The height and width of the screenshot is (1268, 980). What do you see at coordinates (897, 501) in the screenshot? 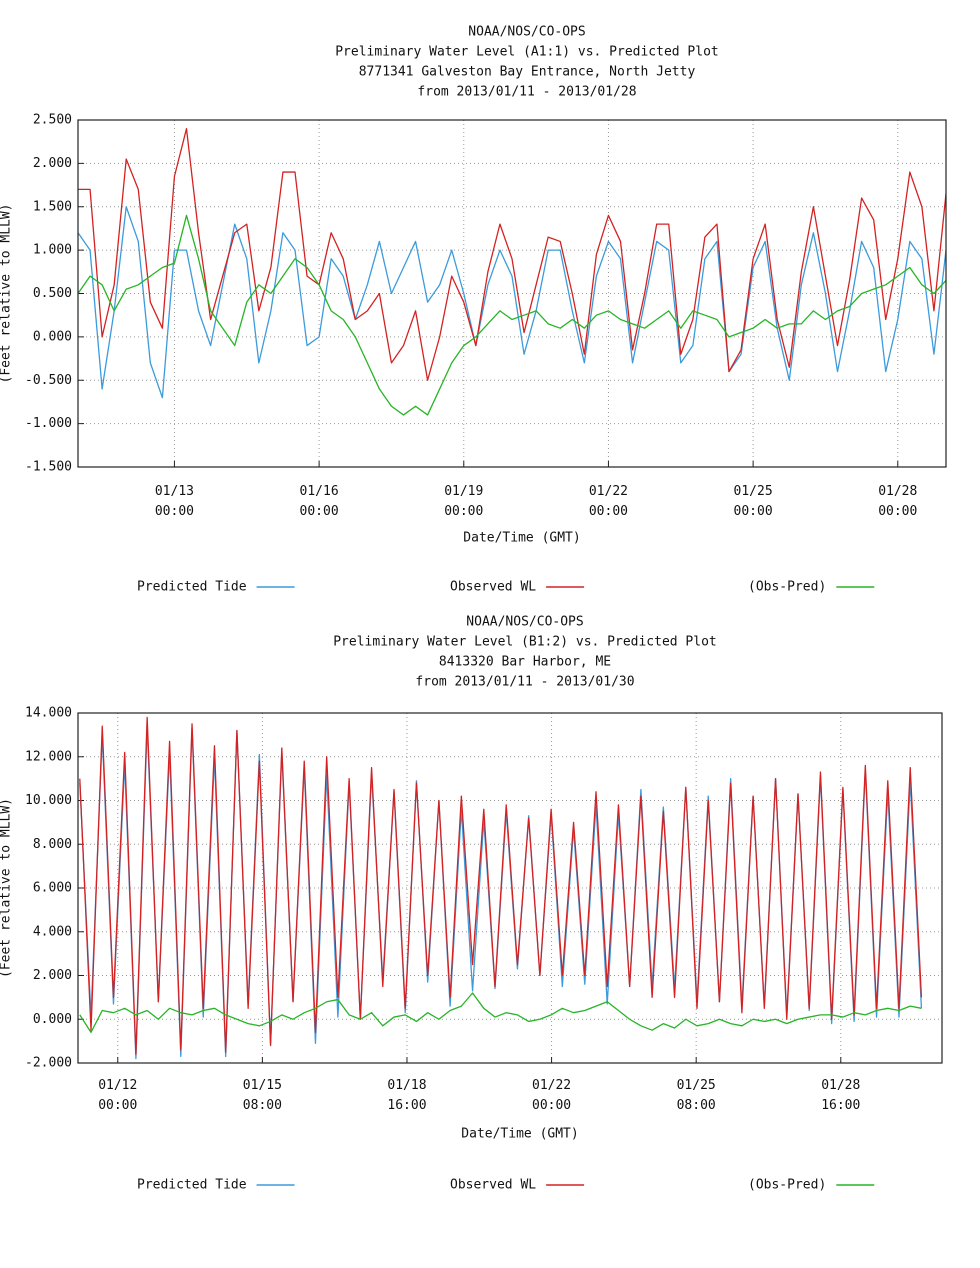
I see `x-tick-label: 01/28 00:00` at bounding box center [897, 501].